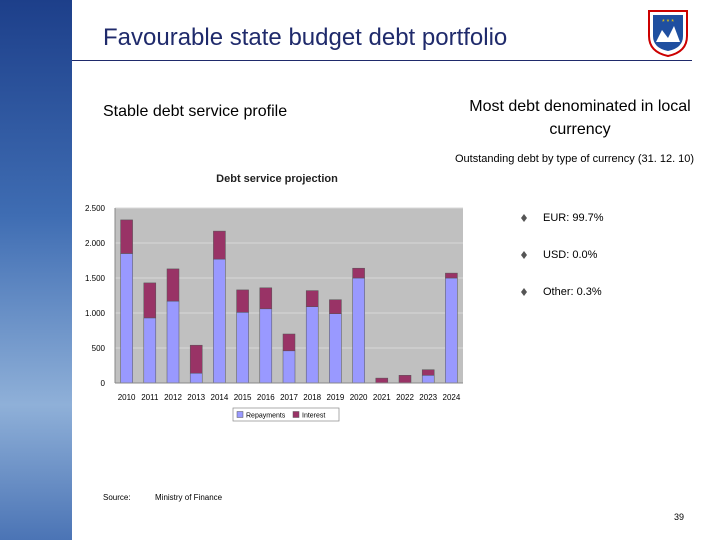 The height and width of the screenshot is (540, 720). I want to click on x-tick-label: 2018, so click(312, 397).